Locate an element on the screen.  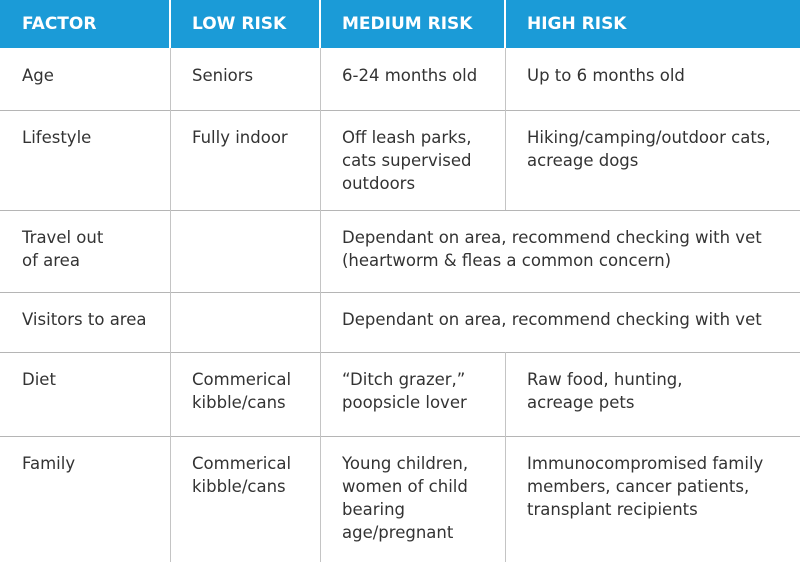
cell-text: Travel out is located at coordinates (63, 237).